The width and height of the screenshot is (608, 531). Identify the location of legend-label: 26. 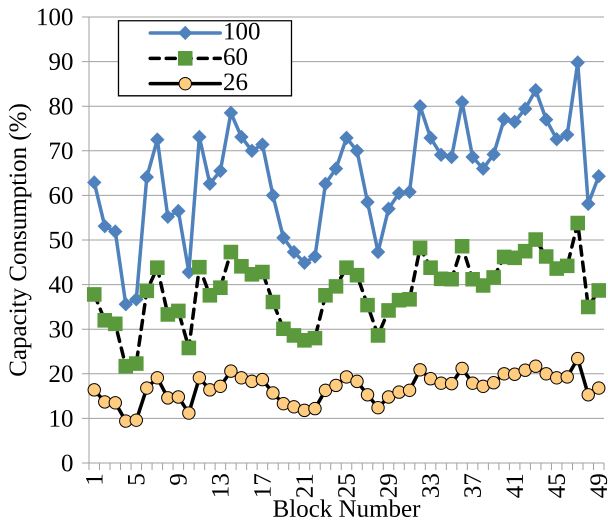
(236, 82).